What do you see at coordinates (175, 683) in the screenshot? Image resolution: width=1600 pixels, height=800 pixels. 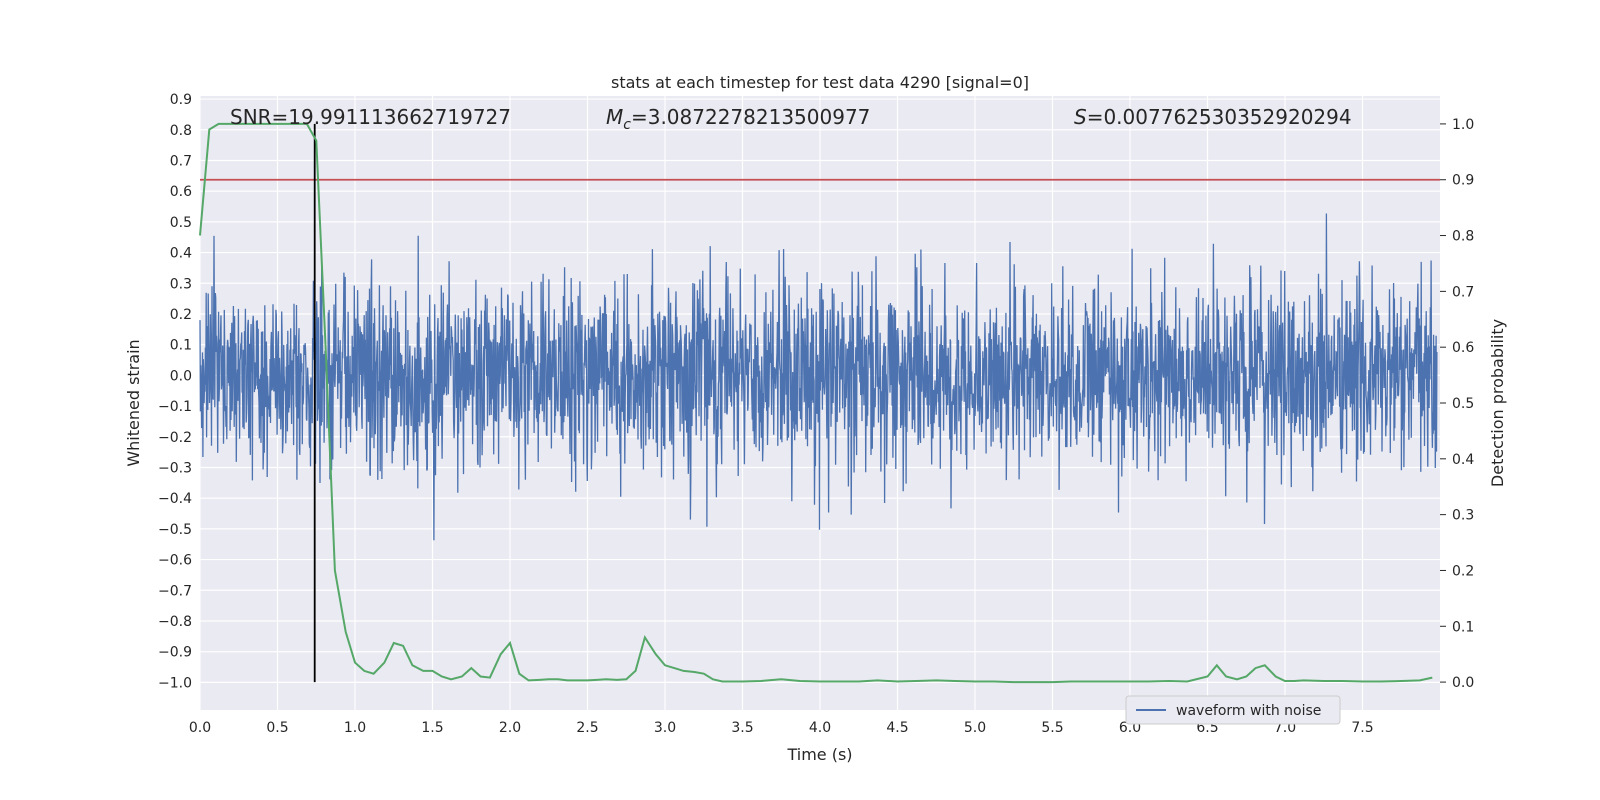 I see `y-left-tick-label: −1.0` at bounding box center [175, 683].